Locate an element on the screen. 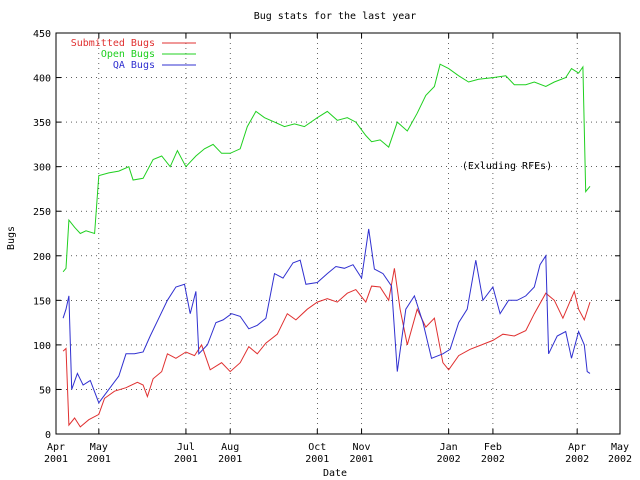 This screenshot has height=480, width=640. y-tick-label: 400 is located at coordinates (42, 79).